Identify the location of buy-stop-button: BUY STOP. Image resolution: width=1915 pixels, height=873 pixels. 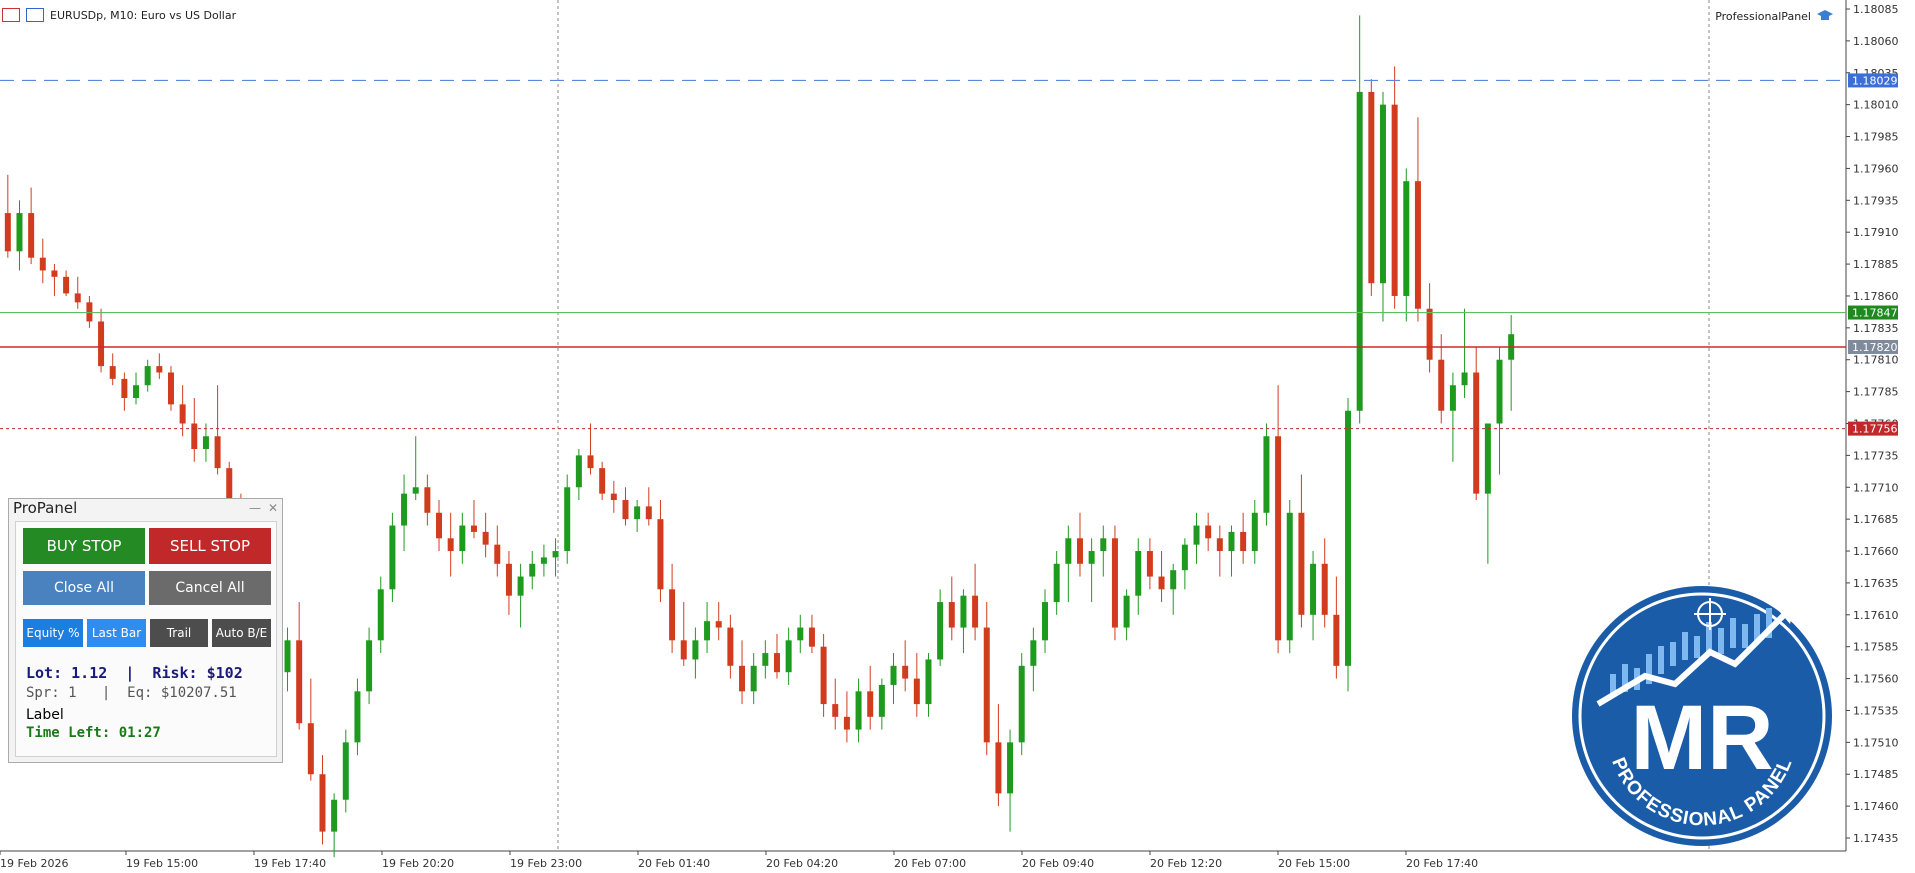
(84, 546).